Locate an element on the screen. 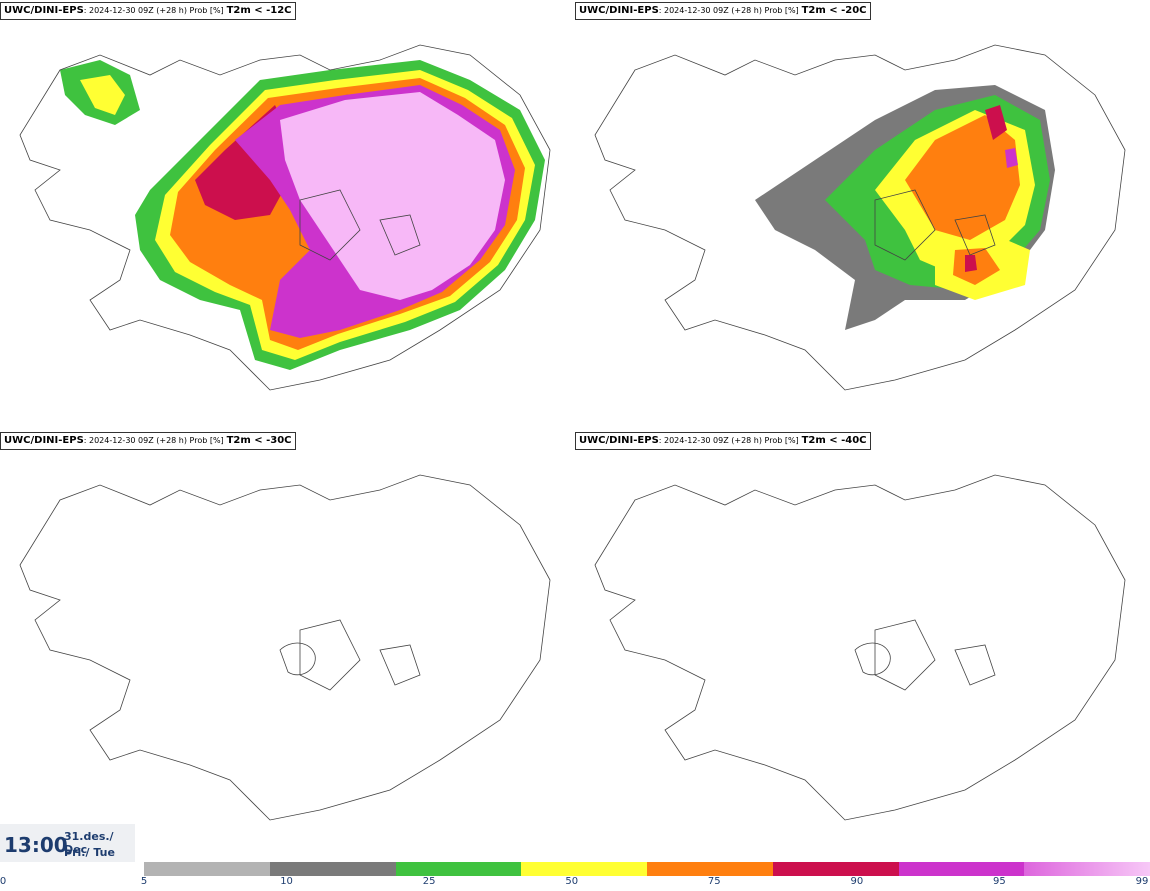 The height and width of the screenshot is (891, 1150). threshold-label: T2m < -12C is located at coordinates (259, 10).